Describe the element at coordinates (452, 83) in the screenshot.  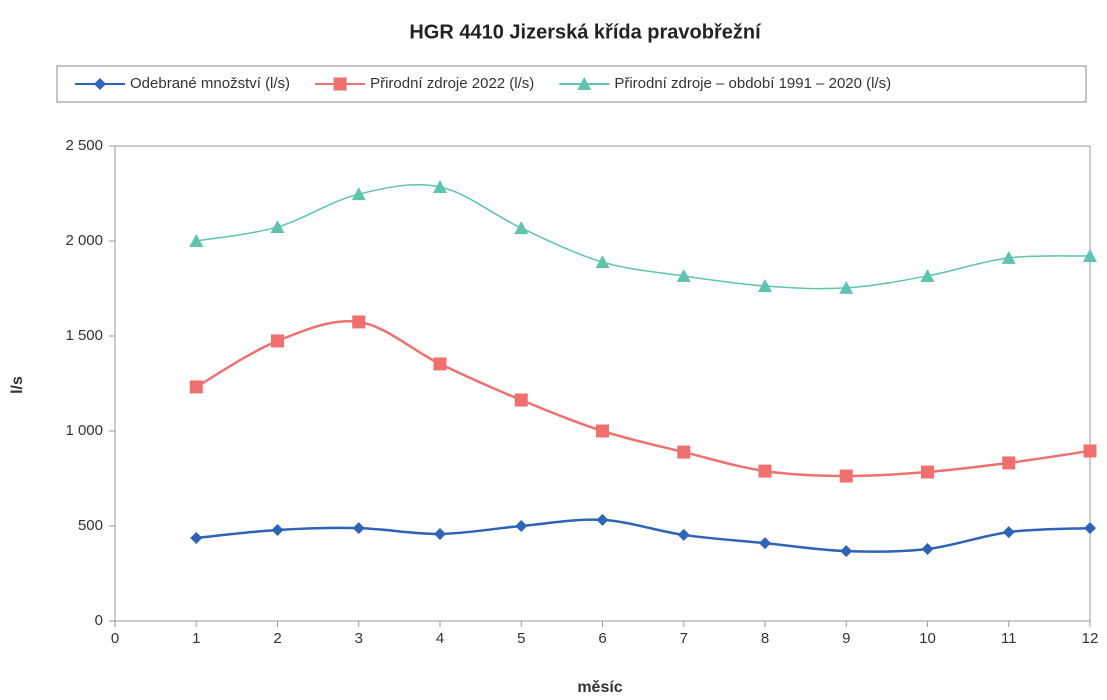
I see `legend-label: Přirodní zdroje 2022 (l/s)` at that location.